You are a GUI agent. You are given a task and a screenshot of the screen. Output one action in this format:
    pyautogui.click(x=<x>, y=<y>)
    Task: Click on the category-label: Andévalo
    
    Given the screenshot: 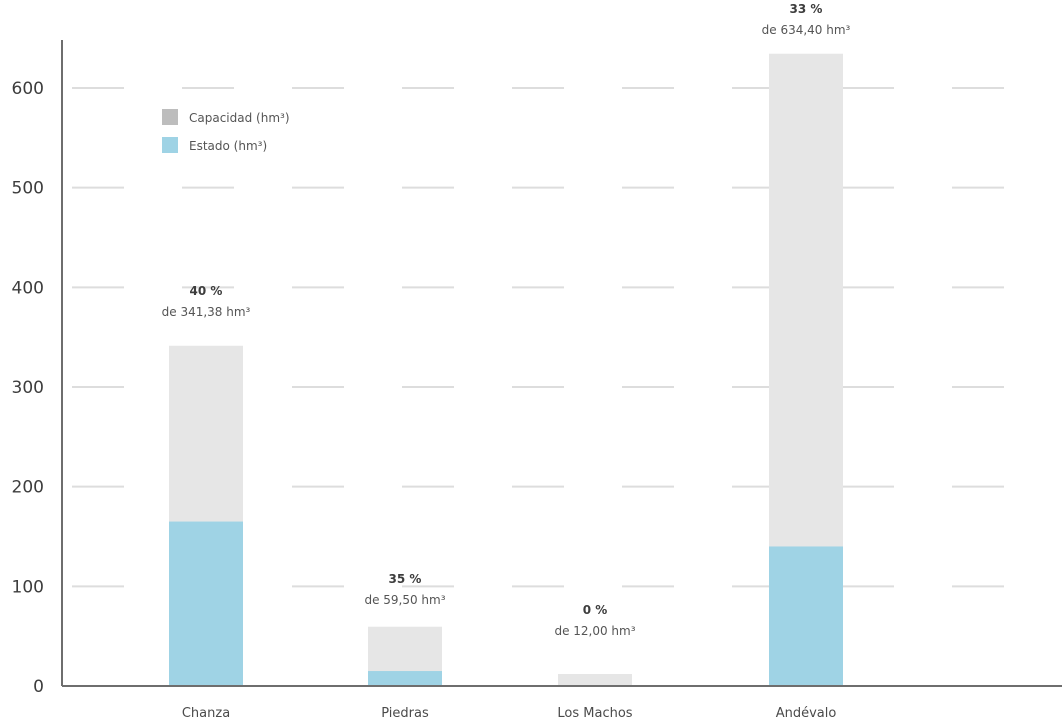 What is the action you would take?
    pyautogui.click(x=806, y=713)
    